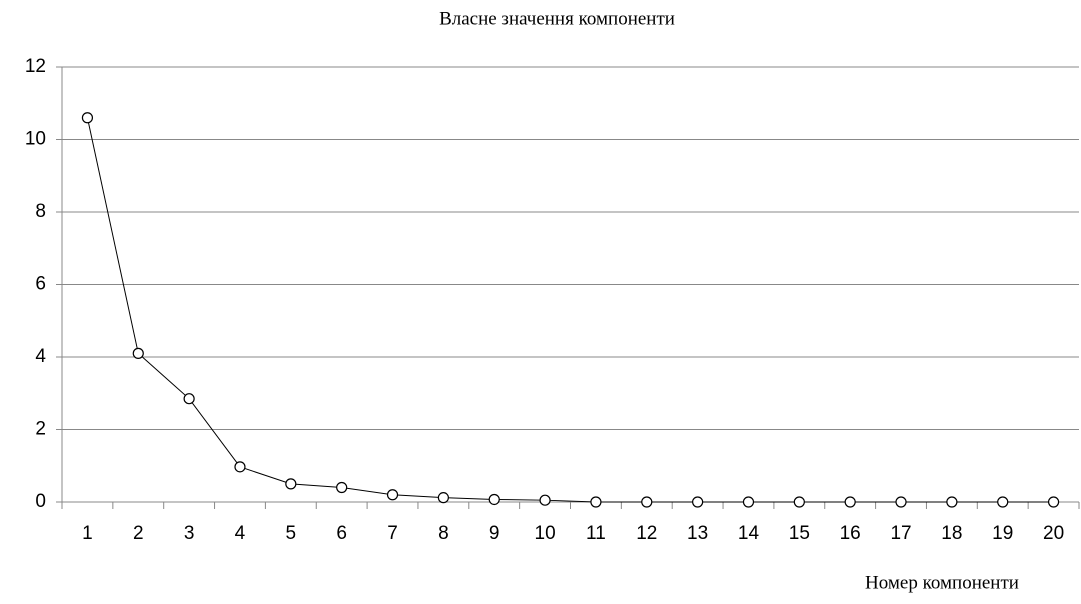 Image resolution: width=1081 pixels, height=604 pixels. I want to click on y-tick-label: 12, so click(35, 66).